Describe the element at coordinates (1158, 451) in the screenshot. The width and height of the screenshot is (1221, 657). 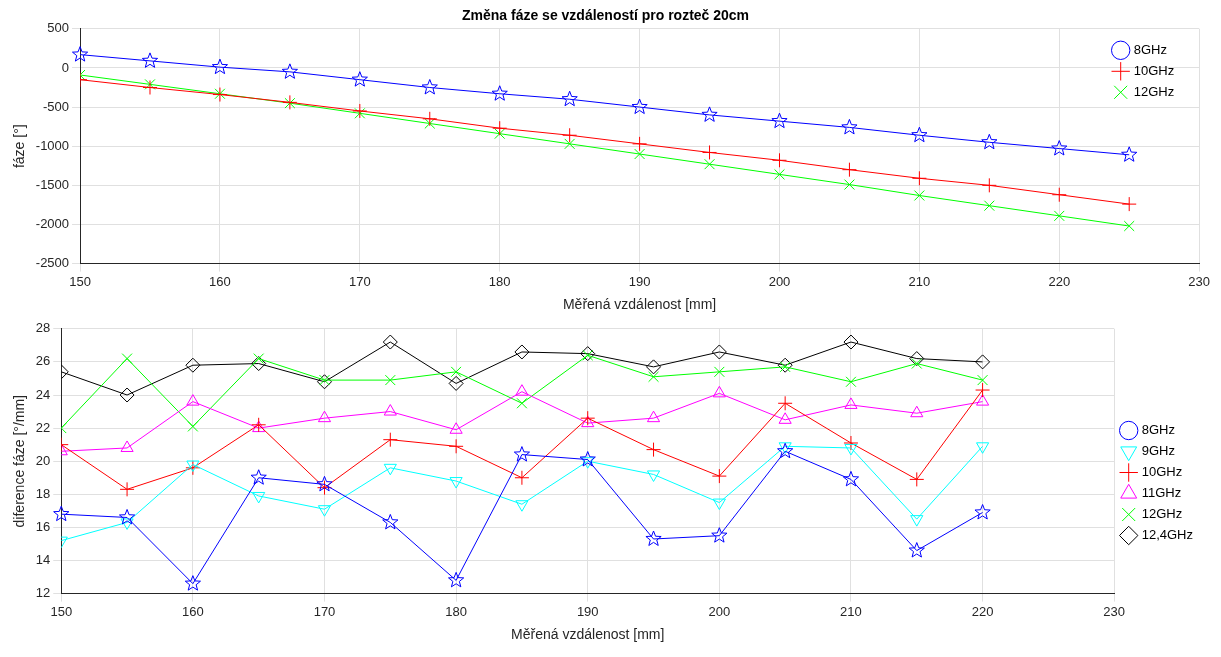
I see `legend-label: 9GHz` at that location.